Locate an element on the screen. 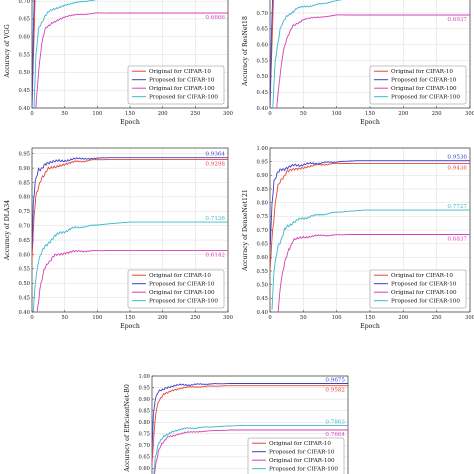 Image resolution: width=474 pixels, height=474 pixels. y-axis-label: Accuracy of DenseNet121 is located at coordinates (245, 230).